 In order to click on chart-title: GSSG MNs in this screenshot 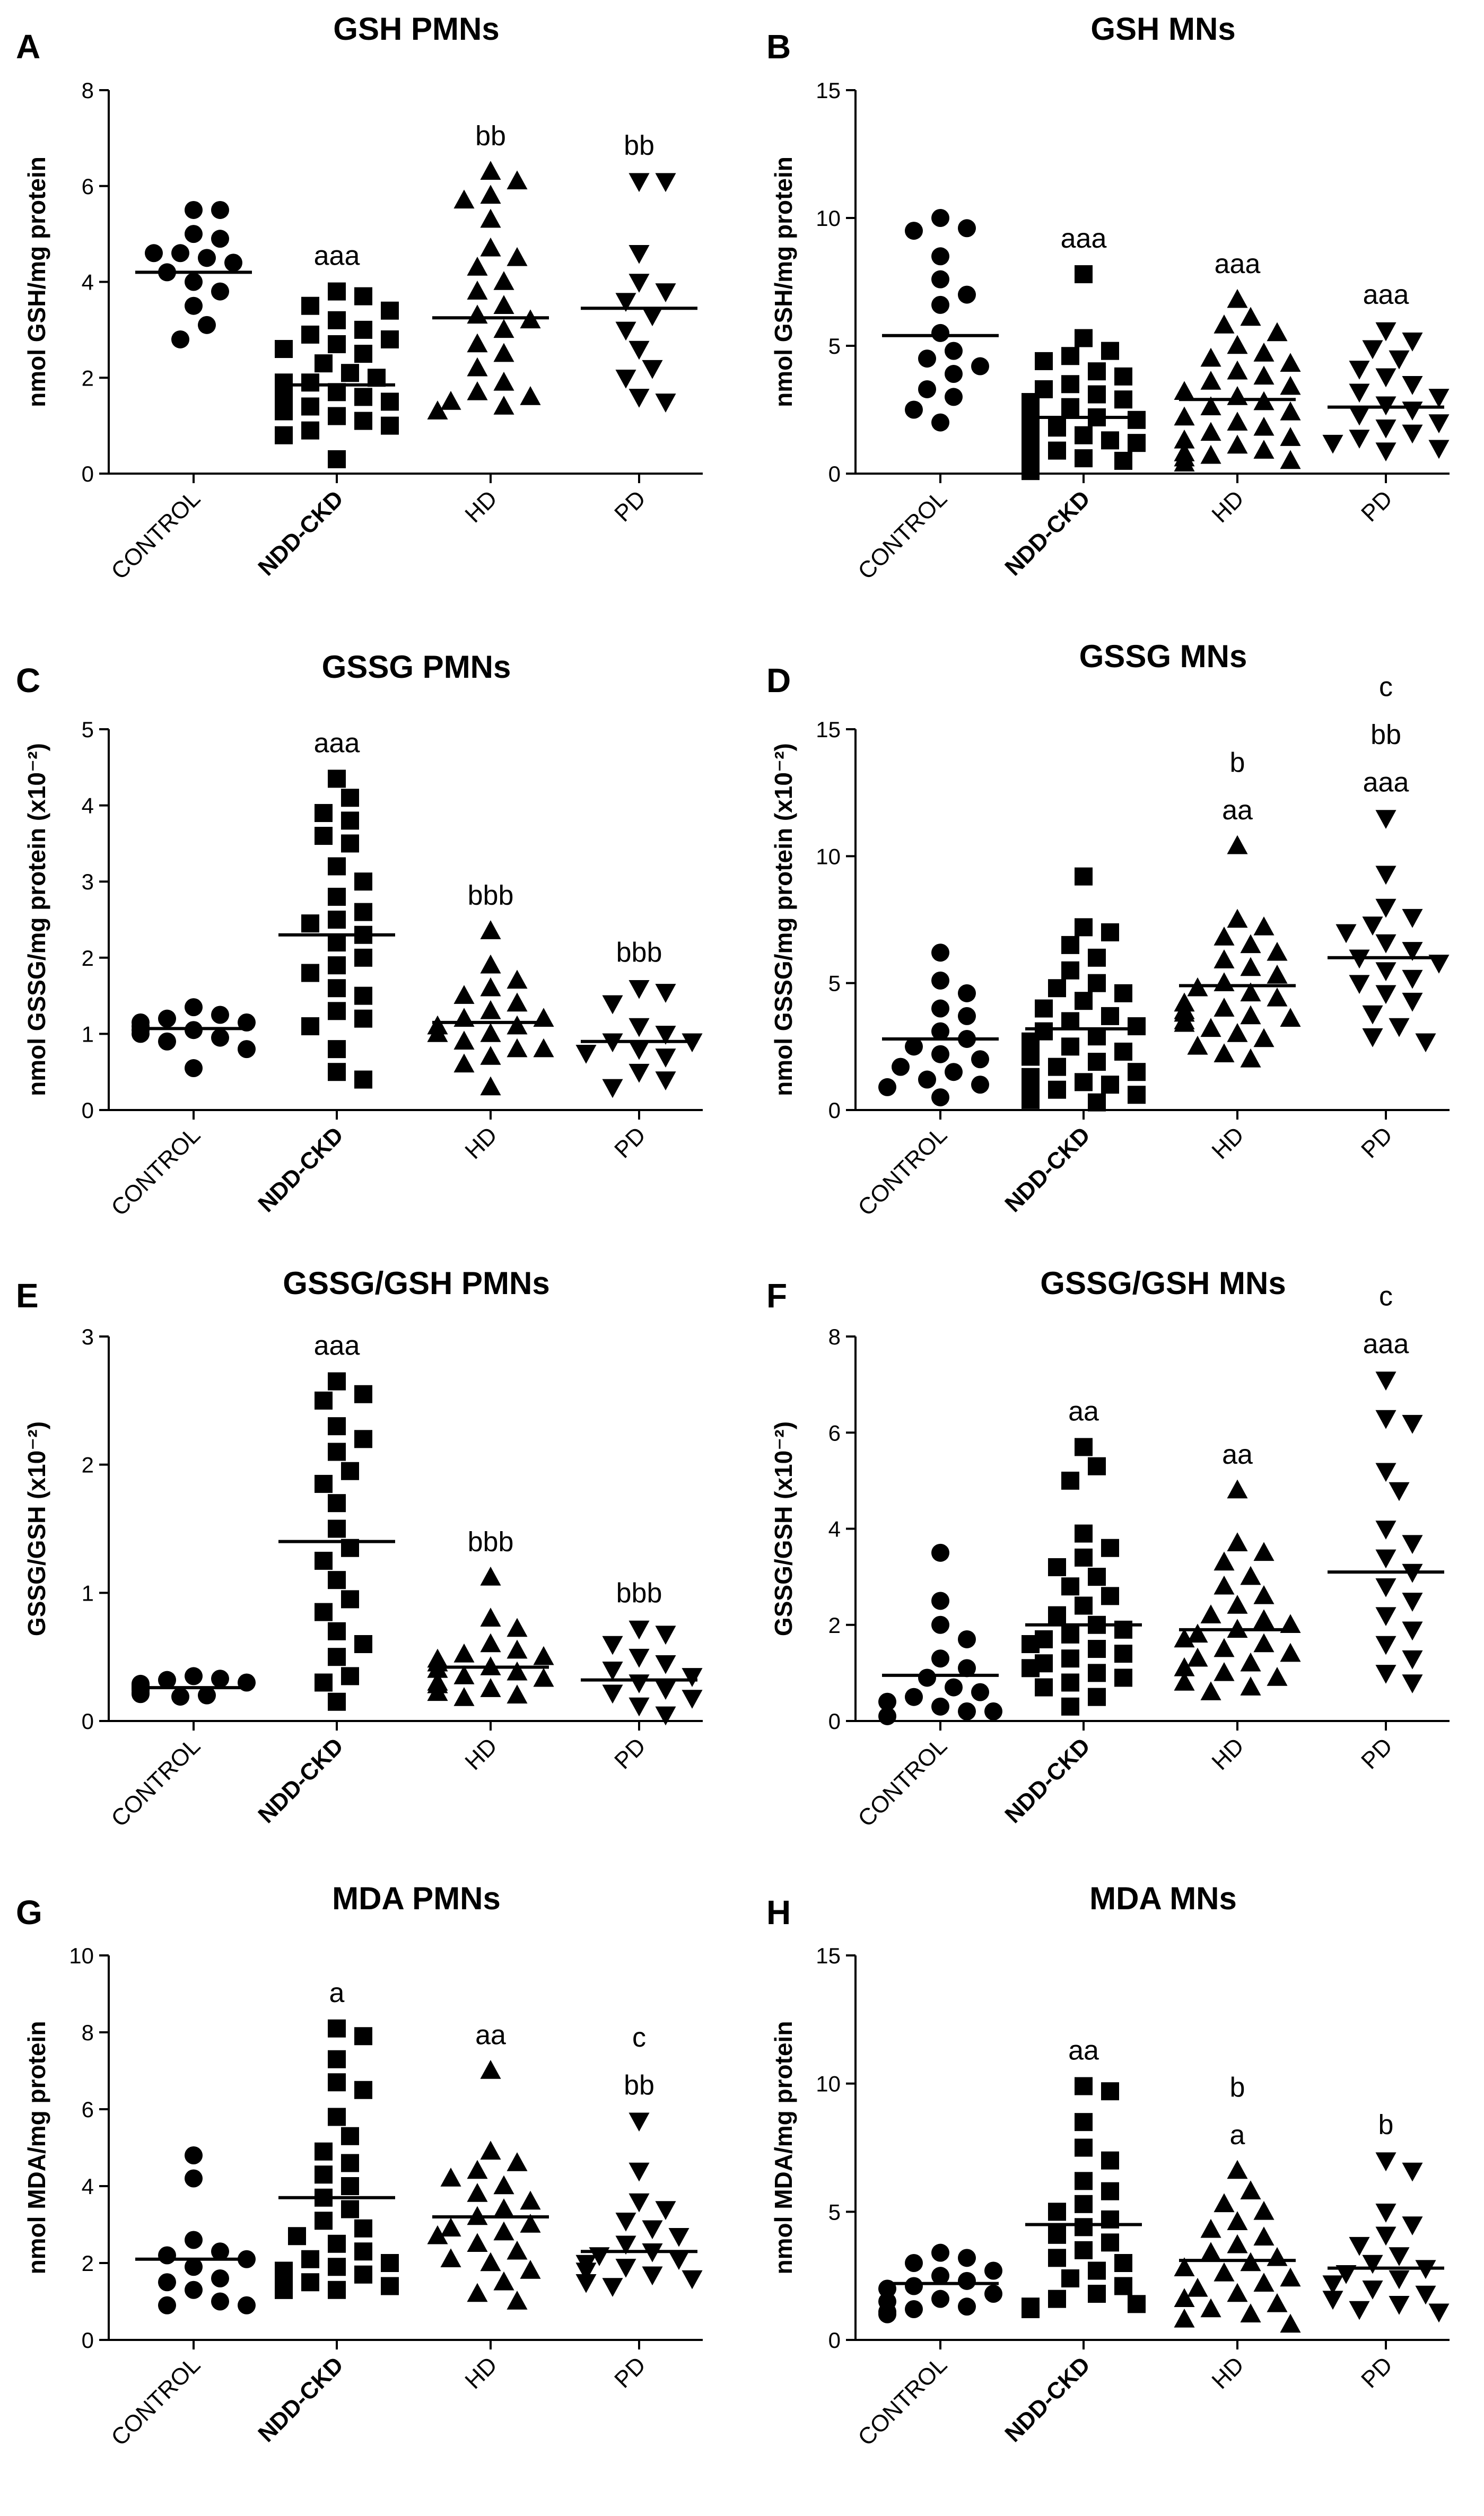, I will do `click(1163, 656)`.